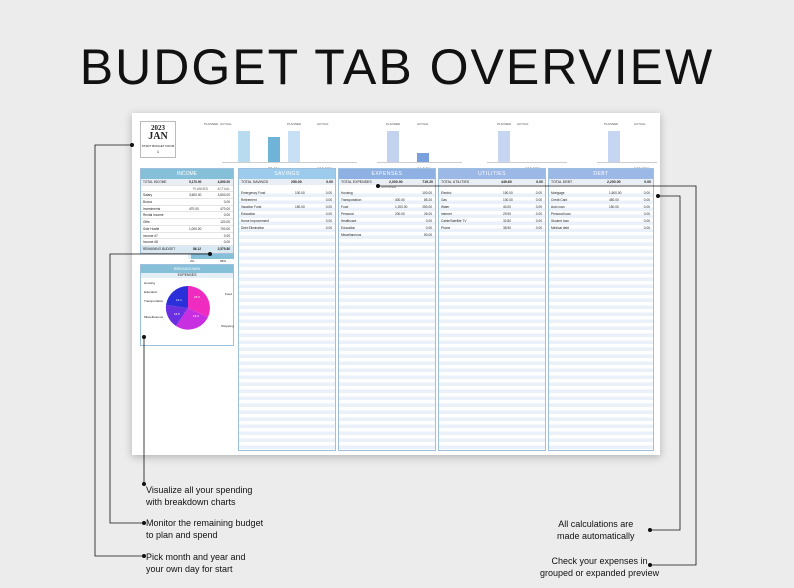 This screenshot has width=794, height=588. Describe the element at coordinates (428, 235) in the screenshot. I see `row-actual: 50.00` at that location.